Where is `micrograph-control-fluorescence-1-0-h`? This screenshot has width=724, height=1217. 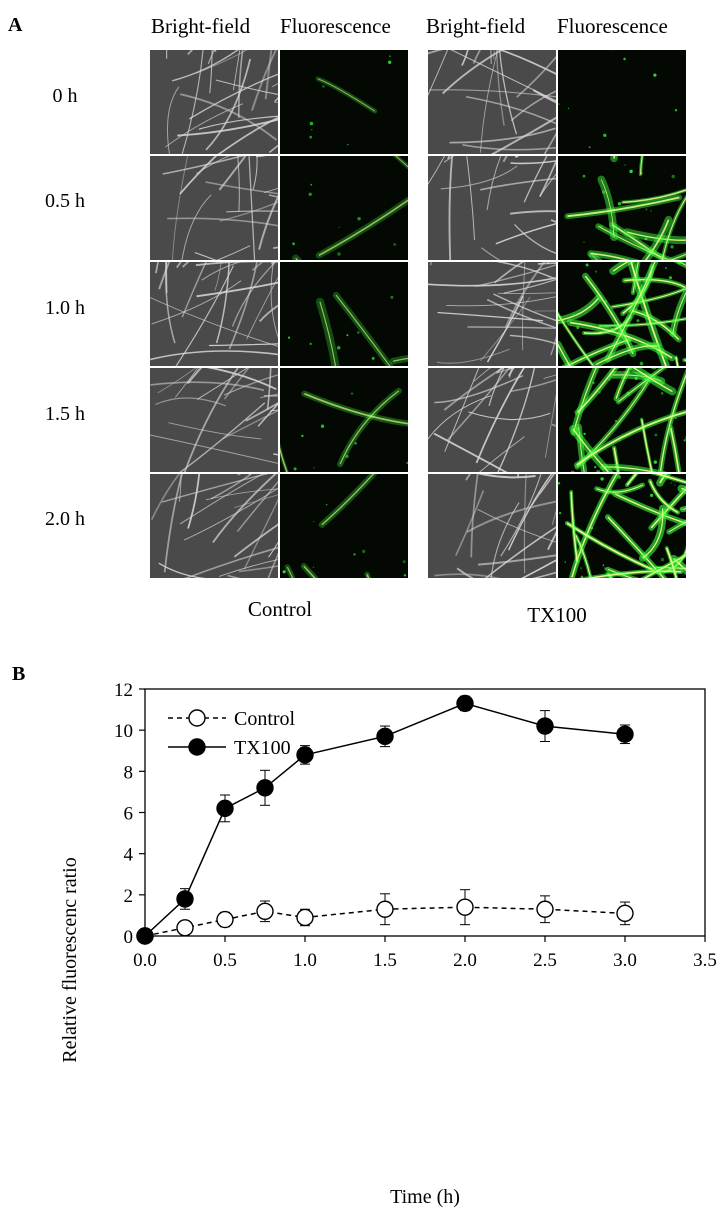
micrograph-control-fluorescence-1-0-h is located at coordinates (344, 314).